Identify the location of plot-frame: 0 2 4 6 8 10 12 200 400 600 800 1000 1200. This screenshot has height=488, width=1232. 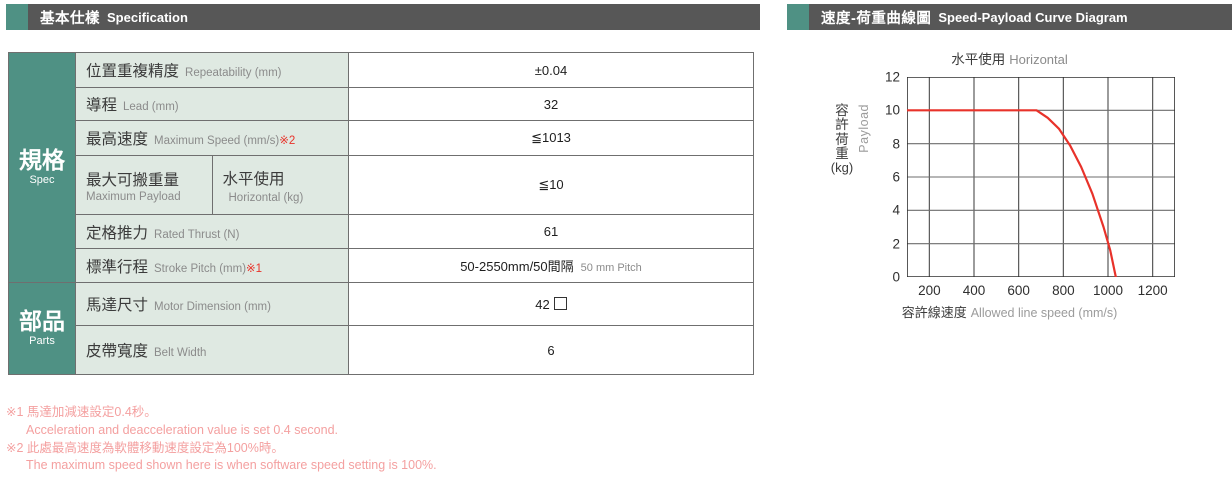
(1030, 184).